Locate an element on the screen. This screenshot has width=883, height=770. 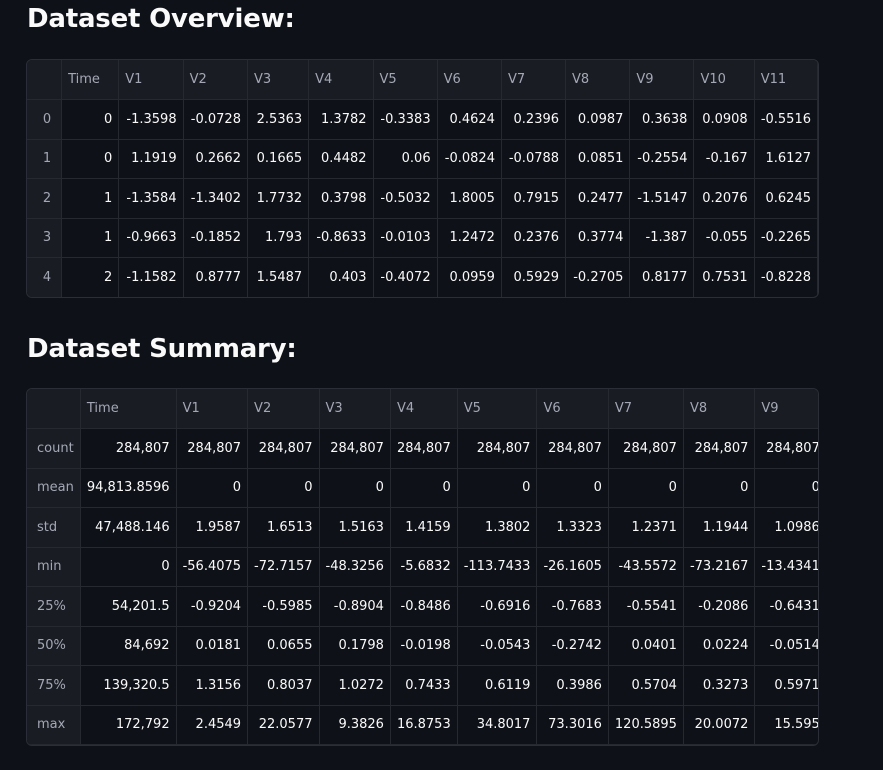
summary-table-cell: 0.5704 is located at coordinates (646, 685).